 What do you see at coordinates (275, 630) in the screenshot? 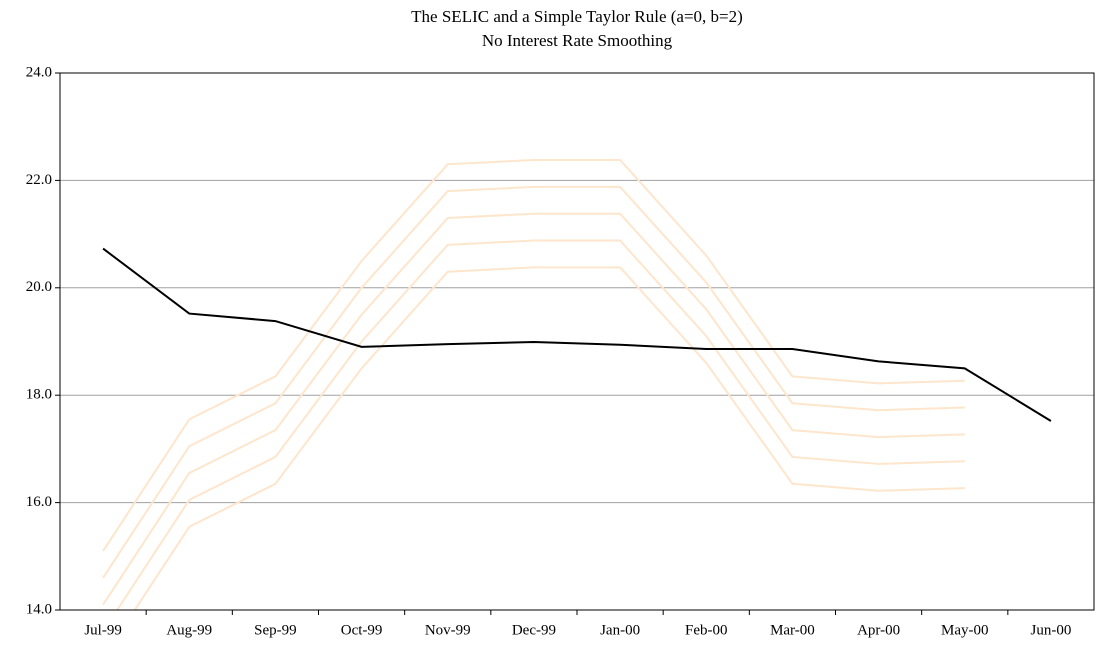
I see `x-tick-label: Sep-99` at bounding box center [275, 630].